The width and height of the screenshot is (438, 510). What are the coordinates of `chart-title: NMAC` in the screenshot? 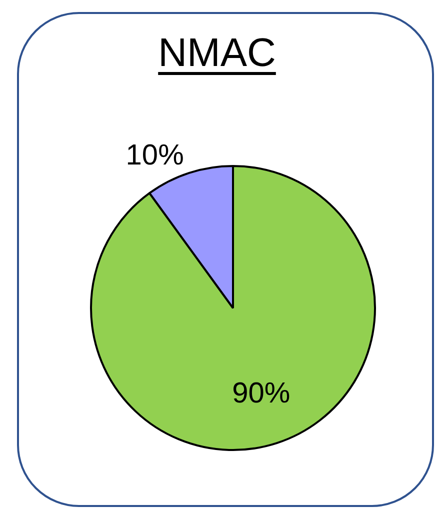 It's located at (217, 53).